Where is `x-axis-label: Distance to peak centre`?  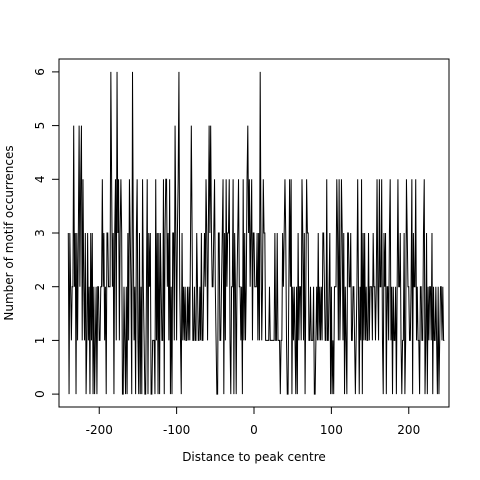 x-axis-label: Distance to peak centre is located at coordinates (254, 457).